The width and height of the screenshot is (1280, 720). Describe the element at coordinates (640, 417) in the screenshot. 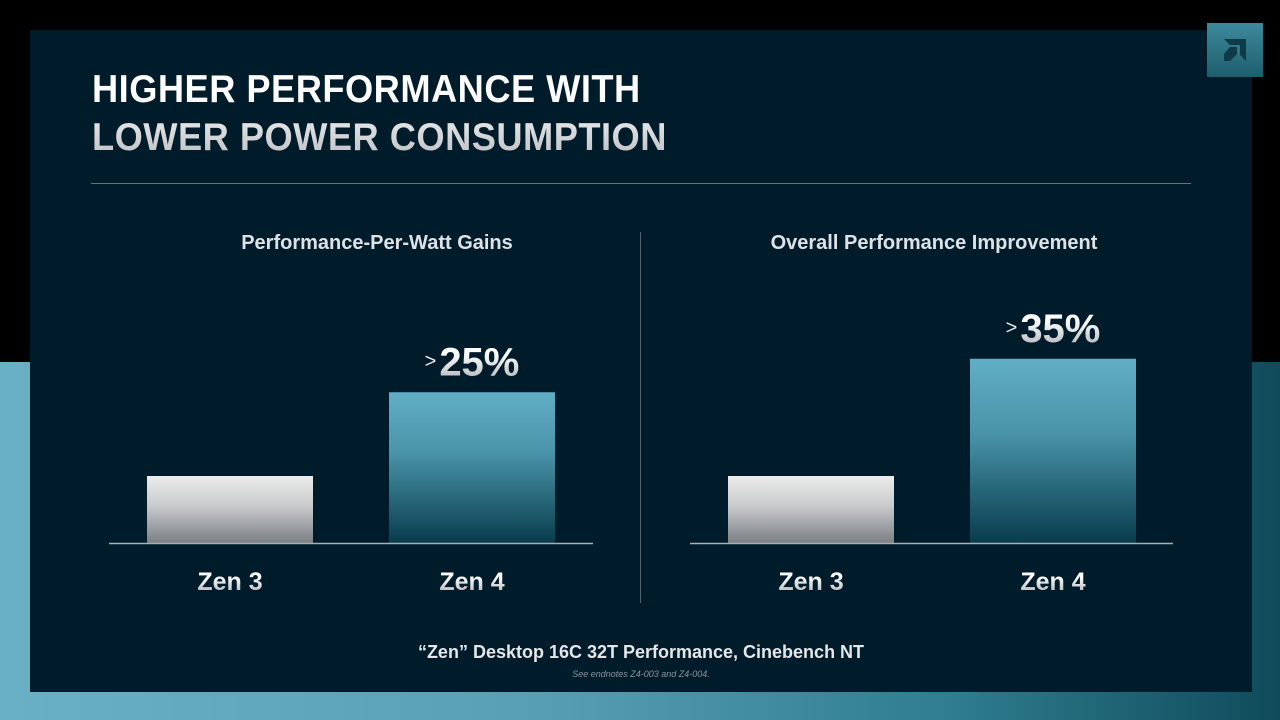

I see `chart-divider` at that location.